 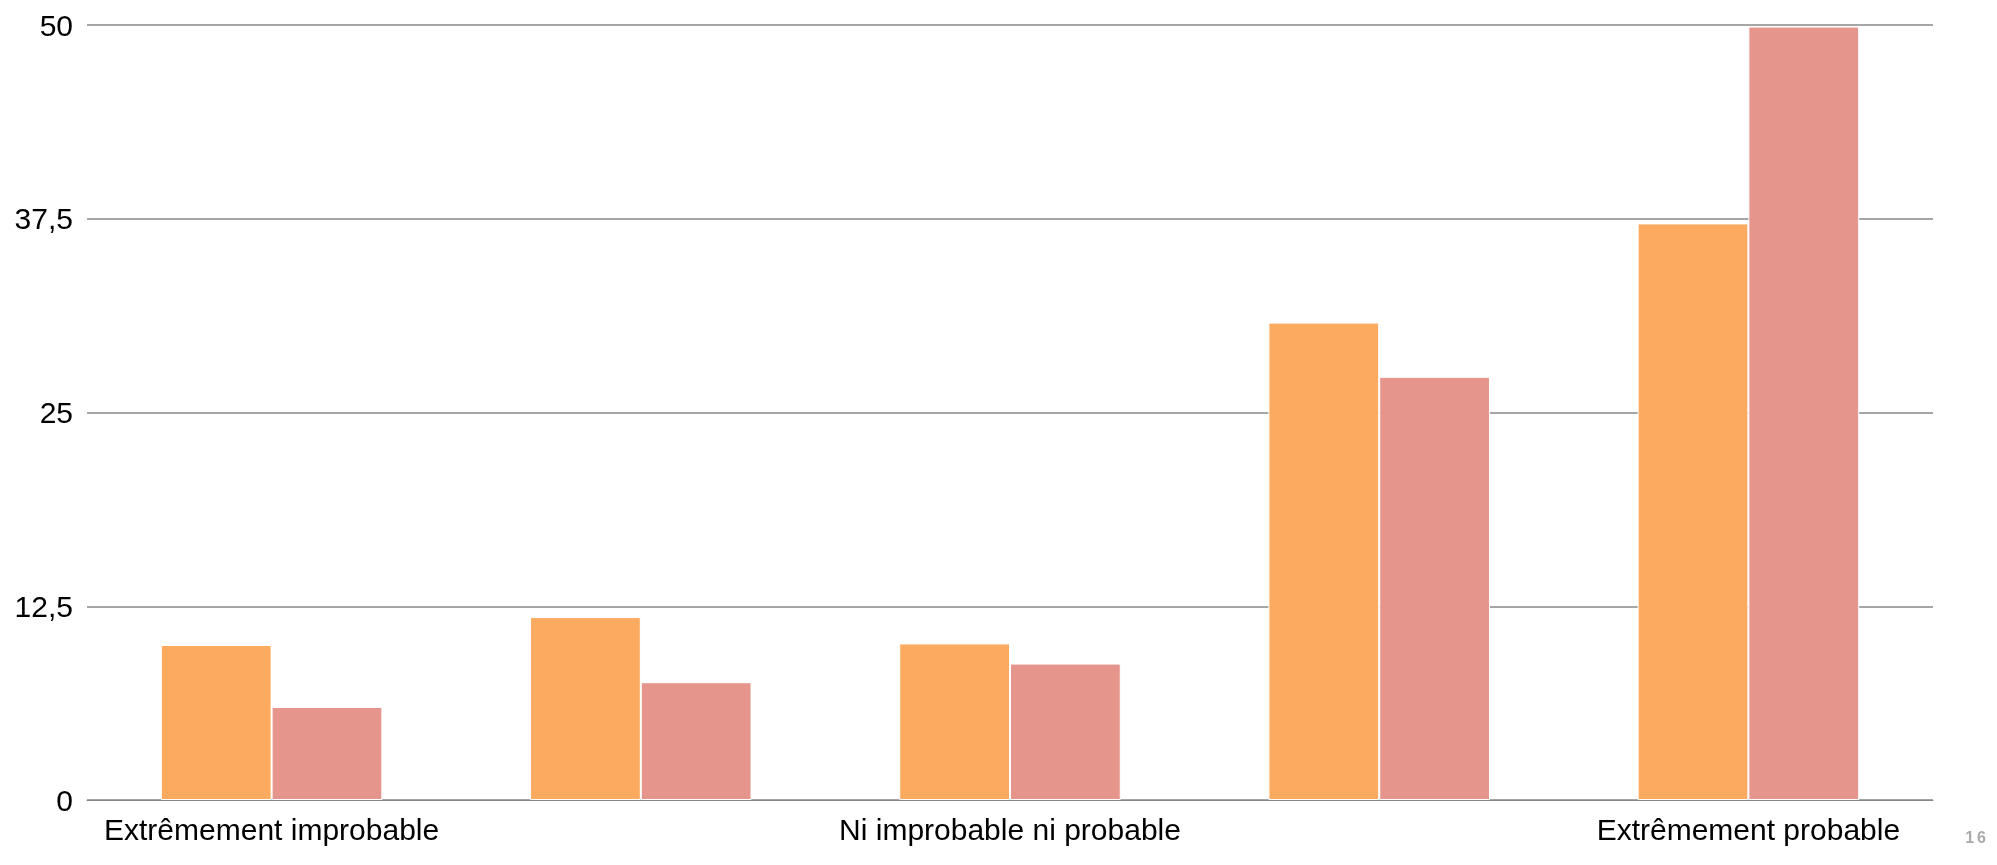 I want to click on y-tick-label: 12,5, so click(x=43, y=606).